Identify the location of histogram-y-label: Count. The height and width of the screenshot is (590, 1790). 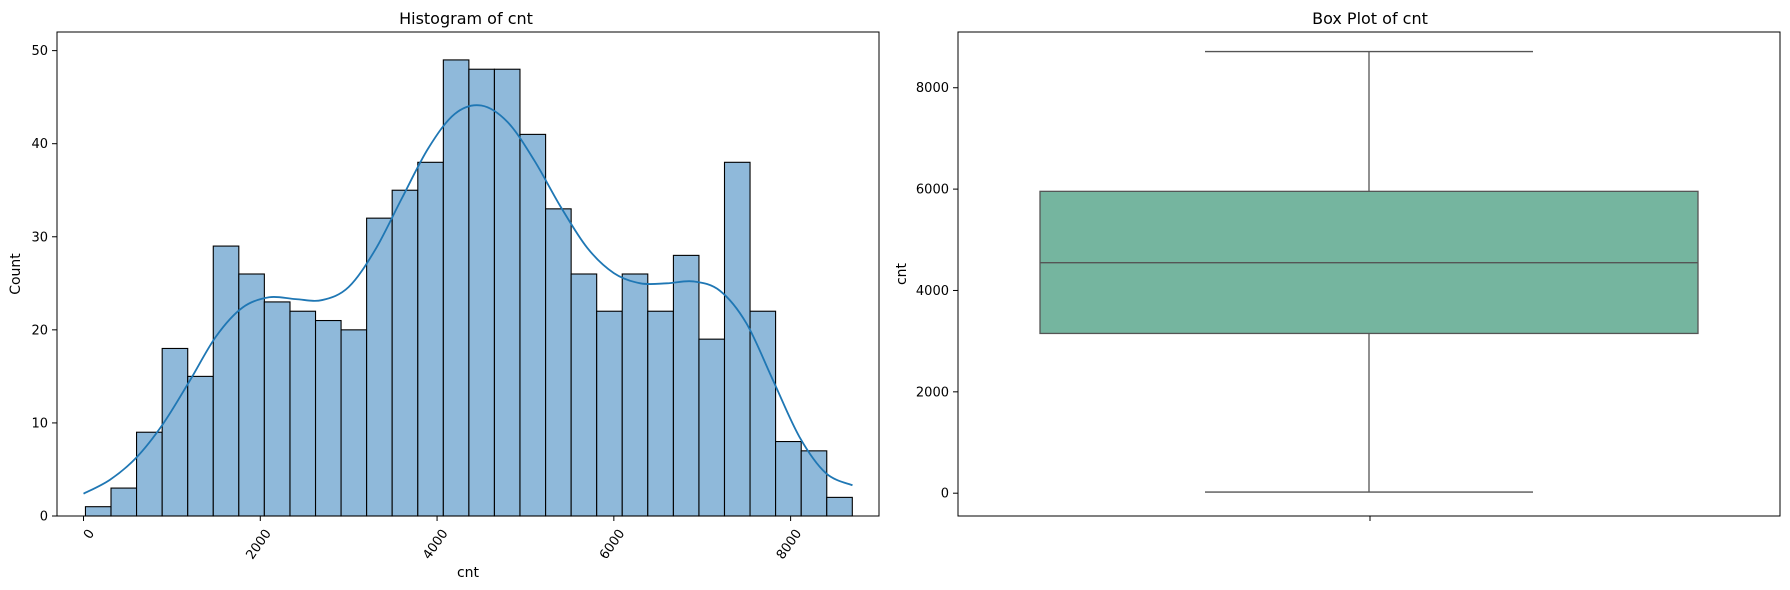
(16, 274).